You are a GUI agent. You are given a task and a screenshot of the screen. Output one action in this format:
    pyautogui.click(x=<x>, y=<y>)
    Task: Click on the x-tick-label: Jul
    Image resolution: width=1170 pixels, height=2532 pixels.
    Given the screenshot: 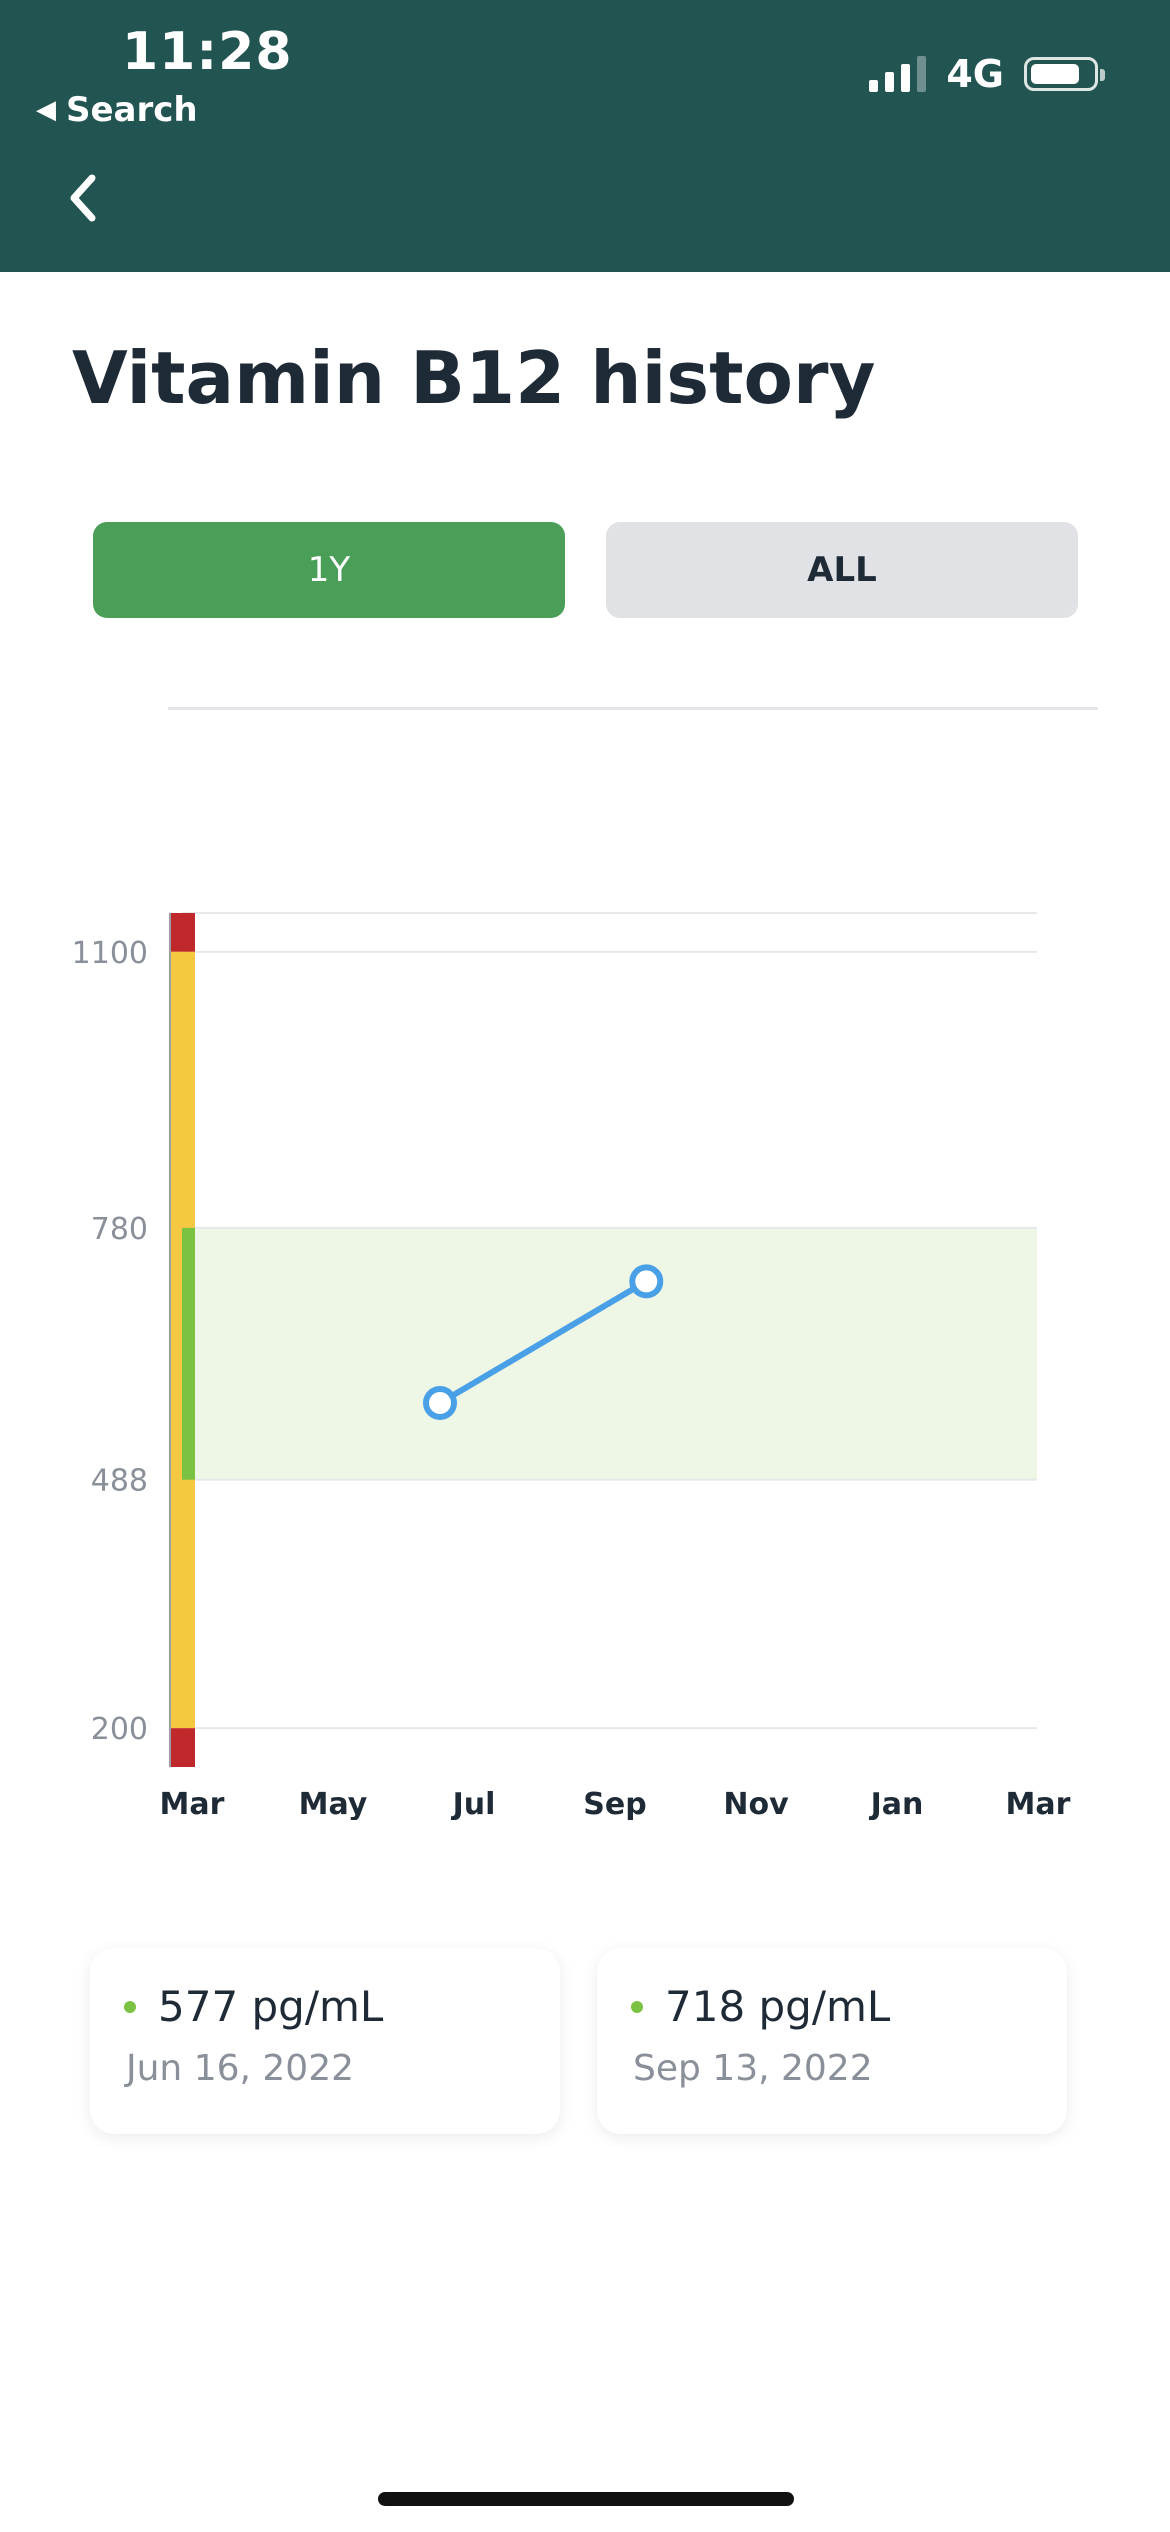 What is the action you would take?
    pyautogui.click(x=473, y=1803)
    